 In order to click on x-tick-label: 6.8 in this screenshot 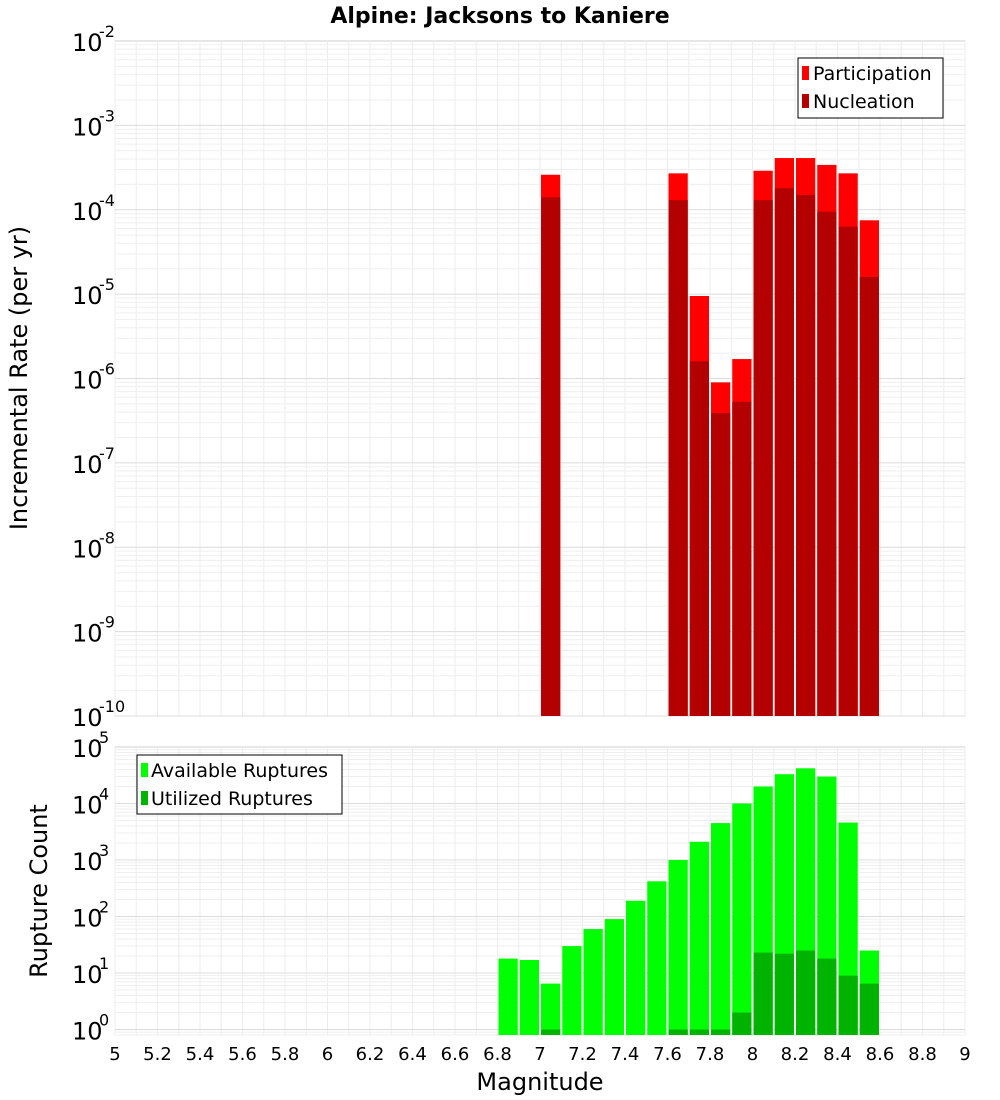, I will do `click(497, 1054)`.